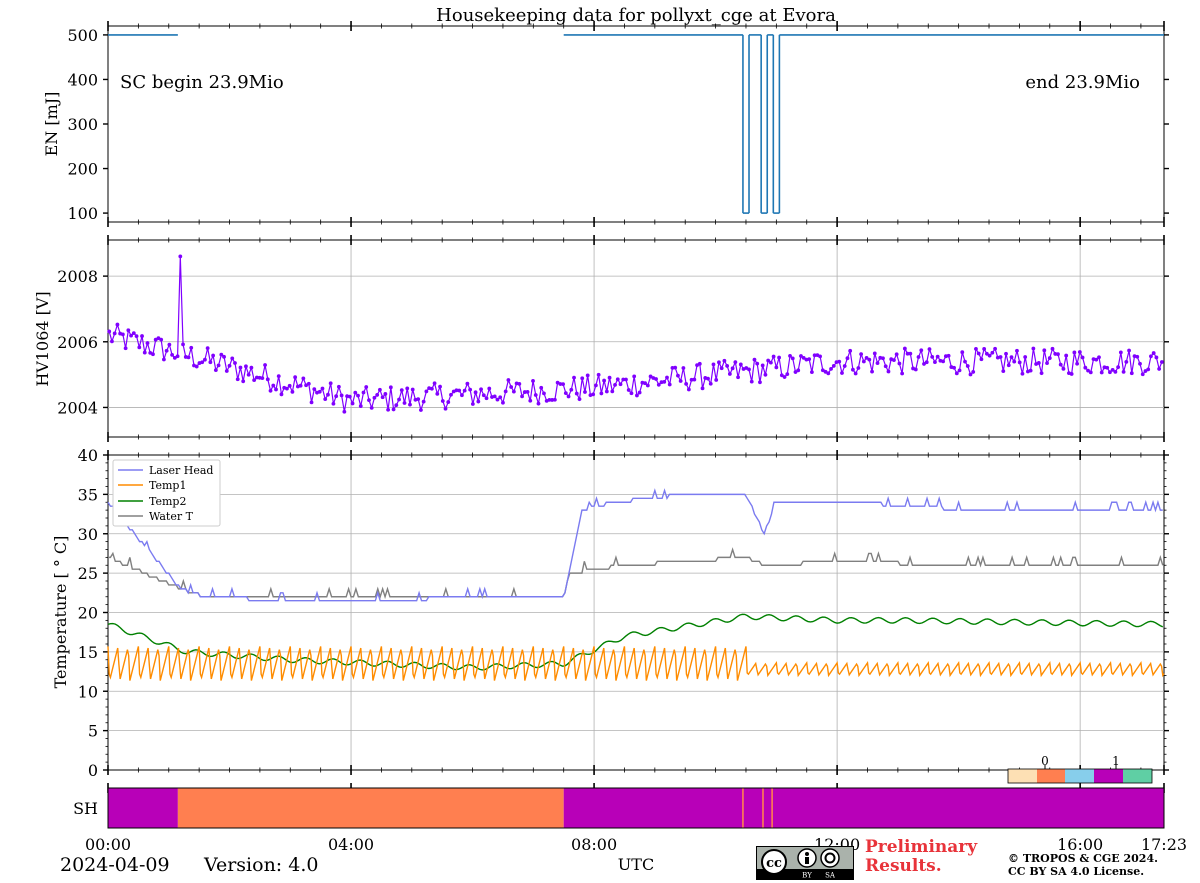  Describe the element at coordinates (807, 876) in the screenshot. I see `cc-by-text: BY` at that location.